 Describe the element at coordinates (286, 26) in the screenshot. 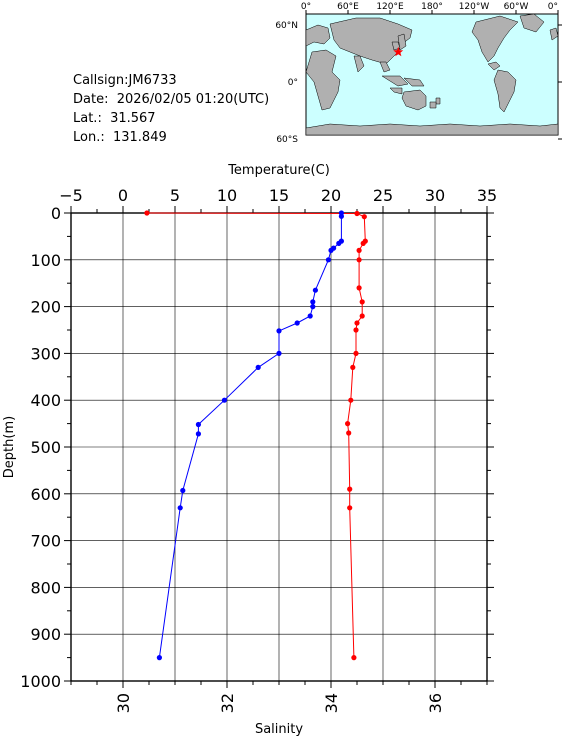

I see `map-left-label: 60°N` at that location.